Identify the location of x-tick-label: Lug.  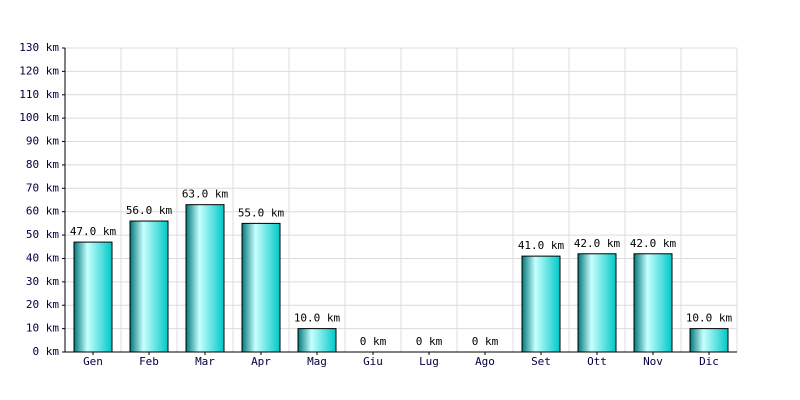
(429, 361).